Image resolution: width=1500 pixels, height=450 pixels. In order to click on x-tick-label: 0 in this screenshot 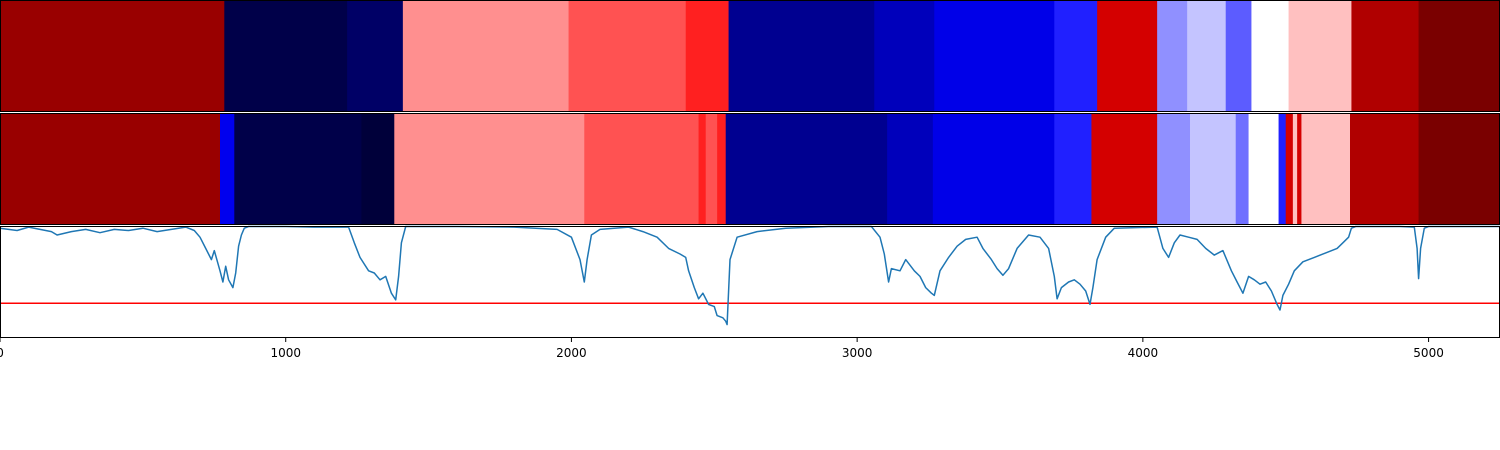, I will do `click(2, 353)`.